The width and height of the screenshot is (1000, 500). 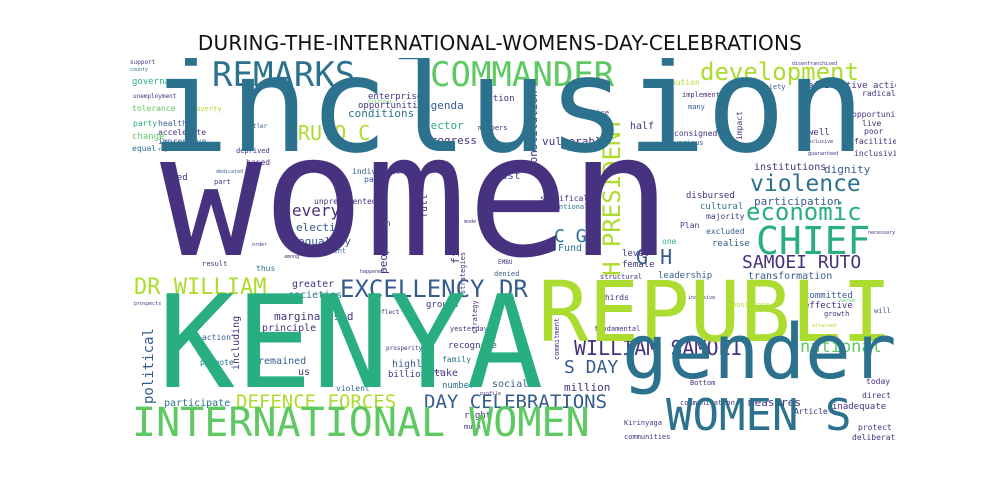 What do you see at coordinates (591, 367) in the screenshot?
I see `word-s-day: S DAY` at bounding box center [591, 367].